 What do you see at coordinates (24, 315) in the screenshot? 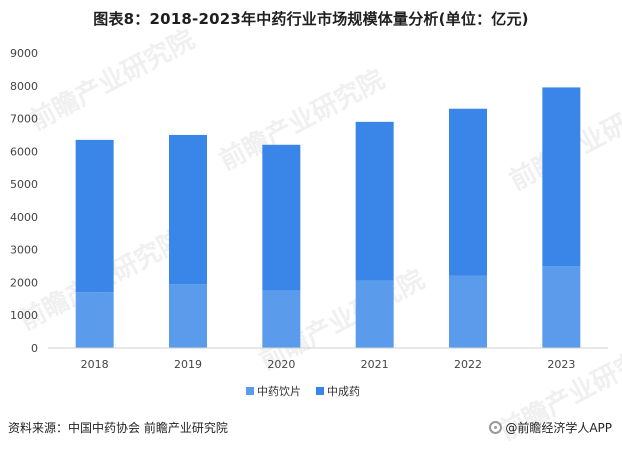
I see `y-tick-label: 1000` at bounding box center [24, 315].